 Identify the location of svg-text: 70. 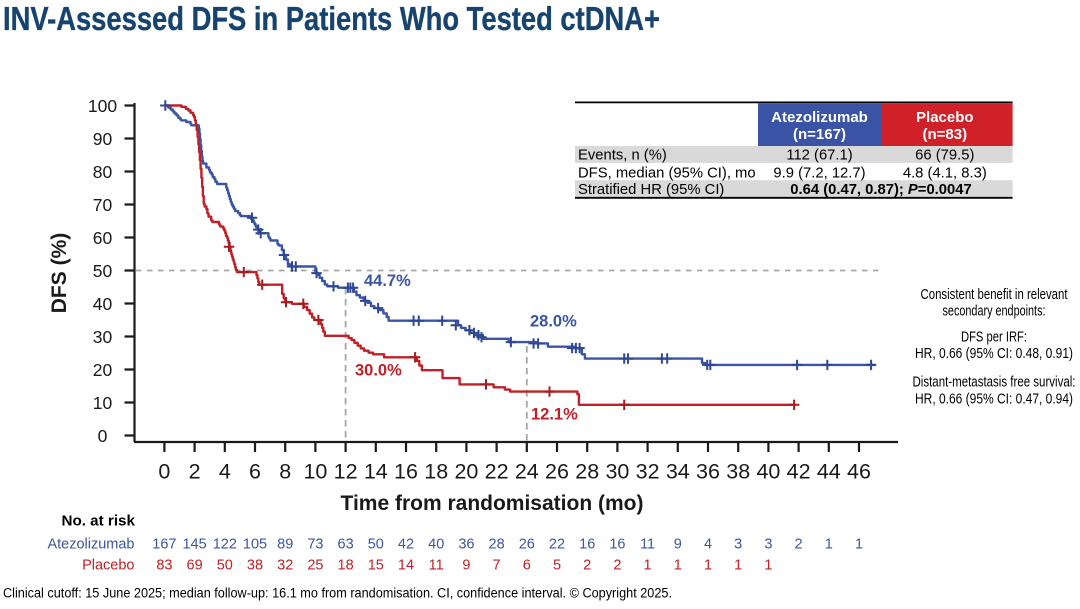
(103, 205).